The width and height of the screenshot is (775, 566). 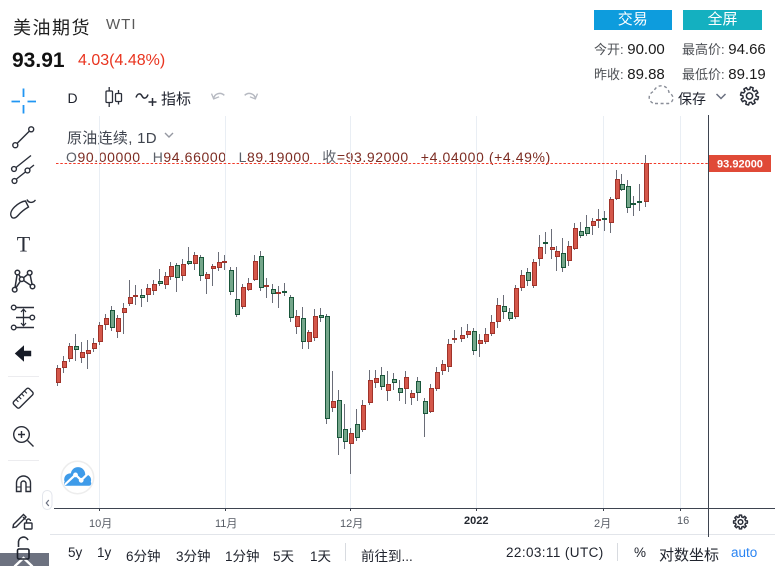 I want to click on svg-text: T, so click(x=24, y=244).